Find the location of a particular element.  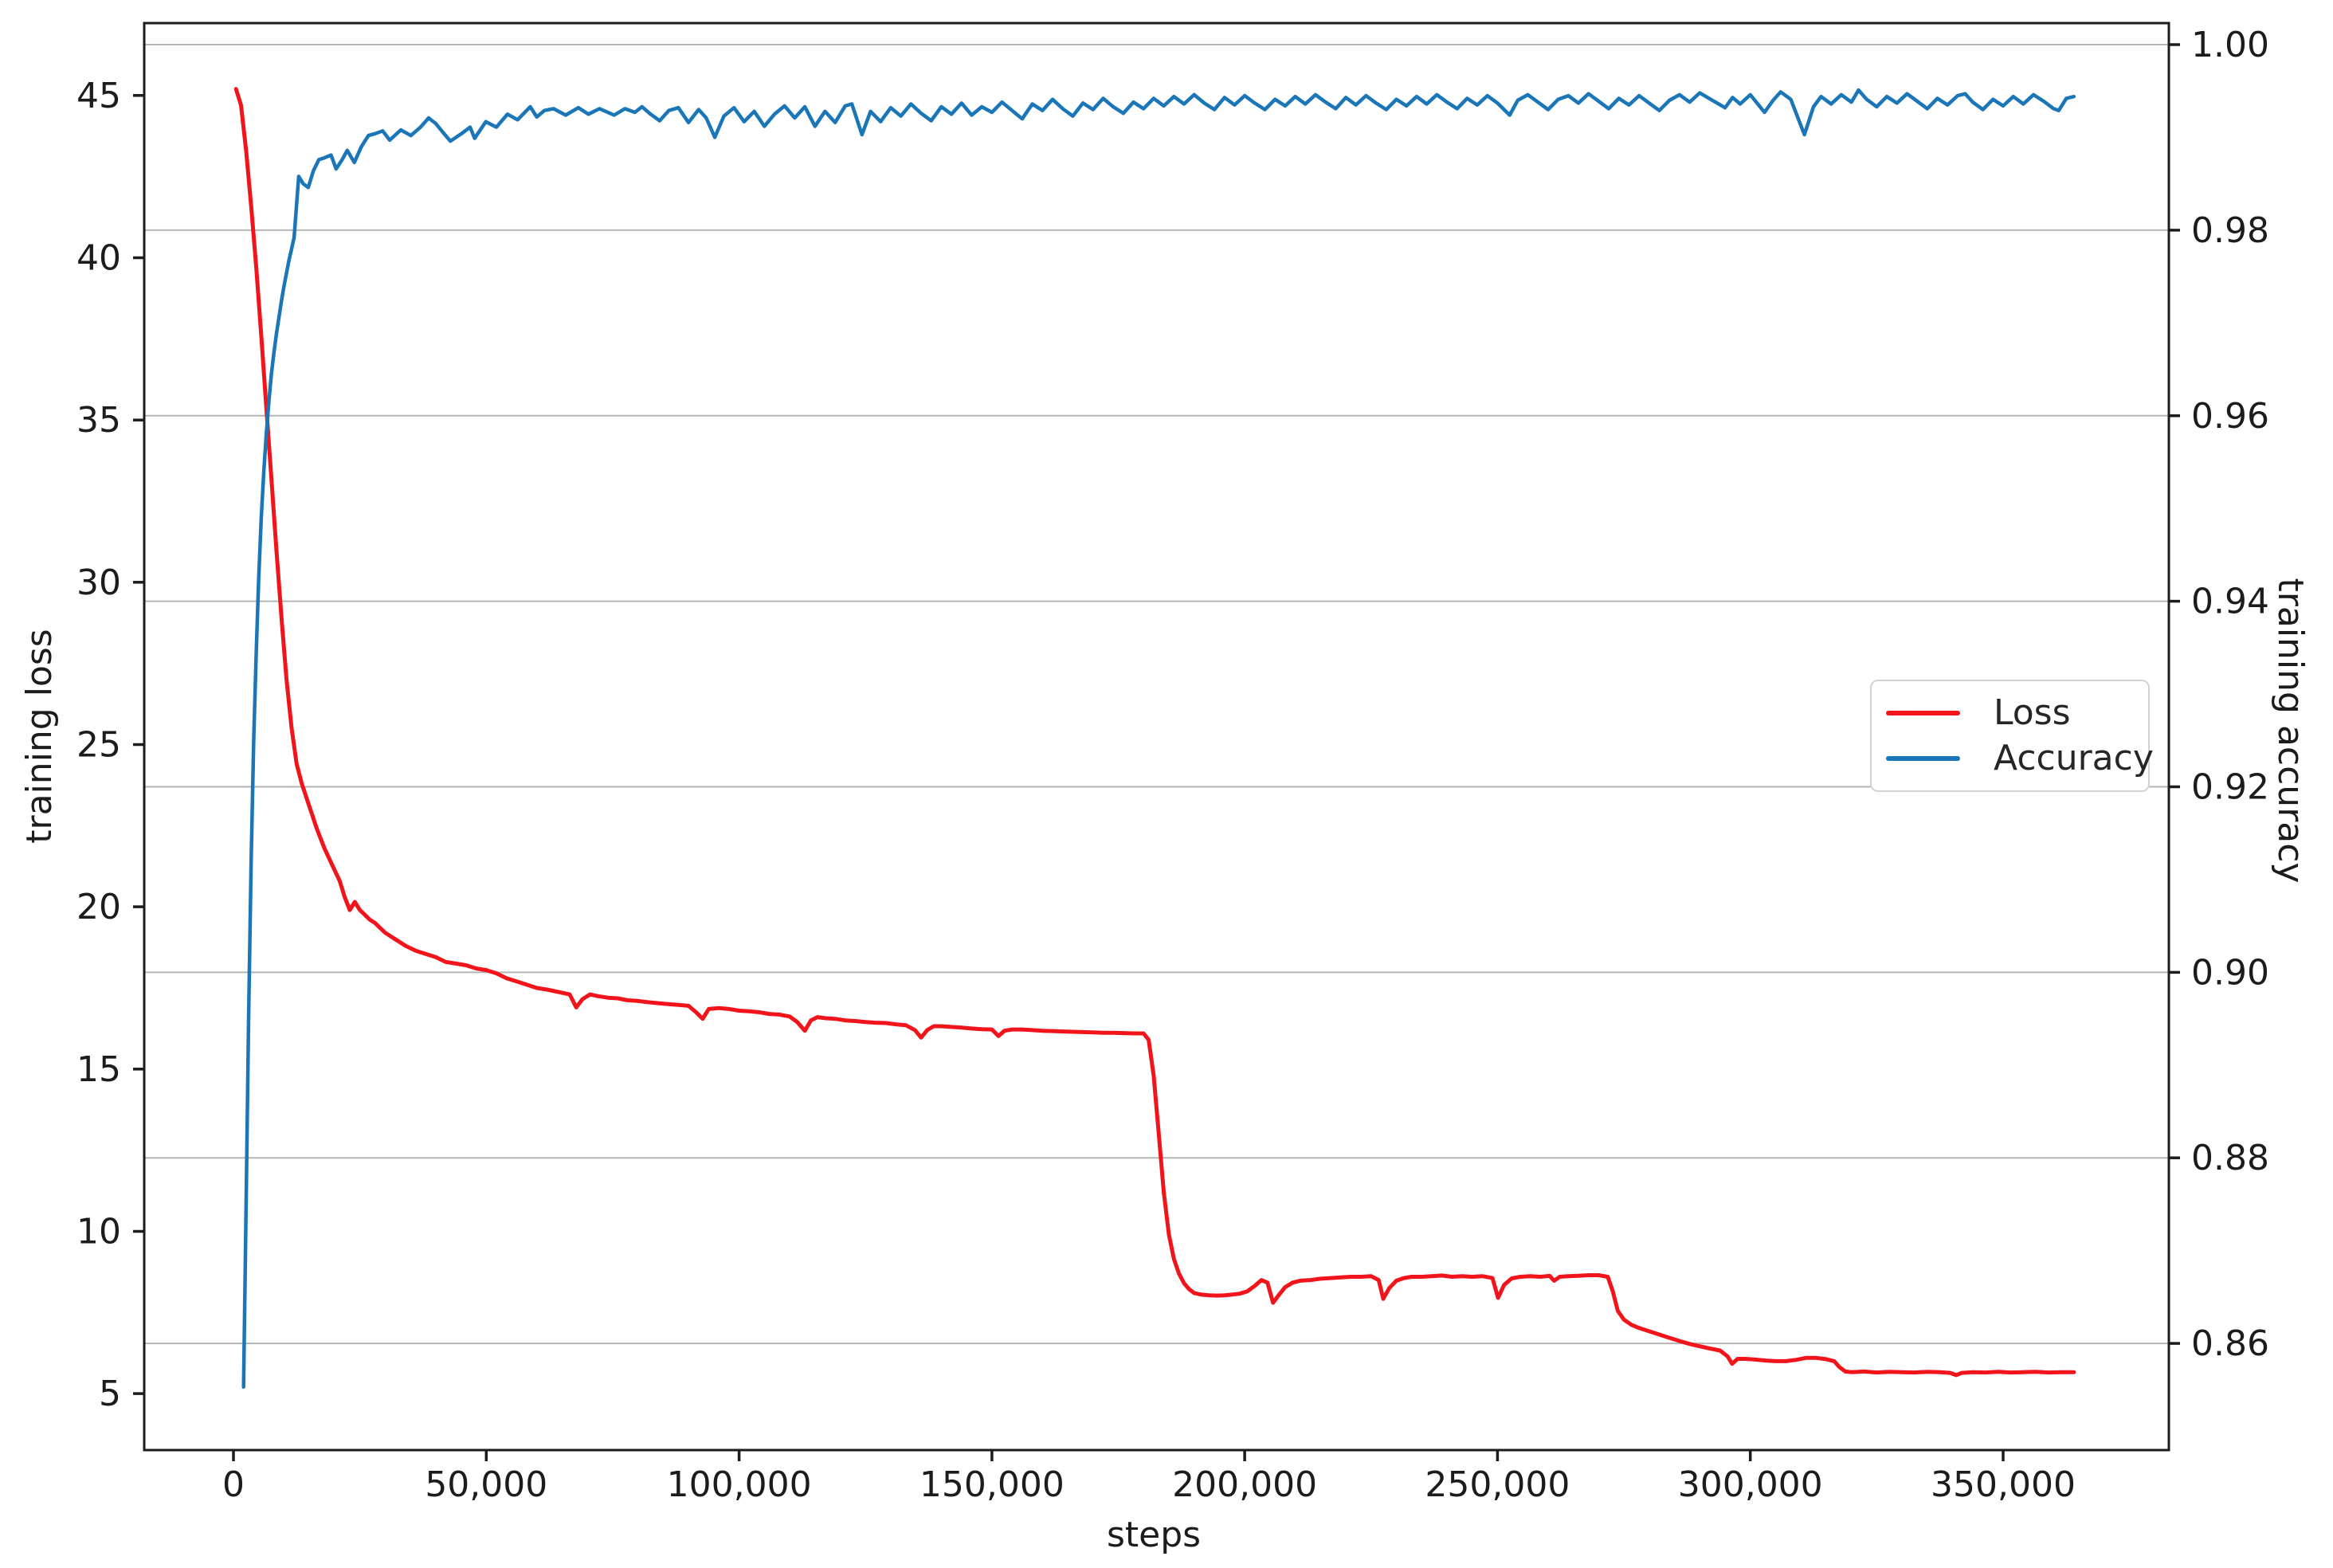

right-axis-title: training accuracy is located at coordinates (2291, 731).